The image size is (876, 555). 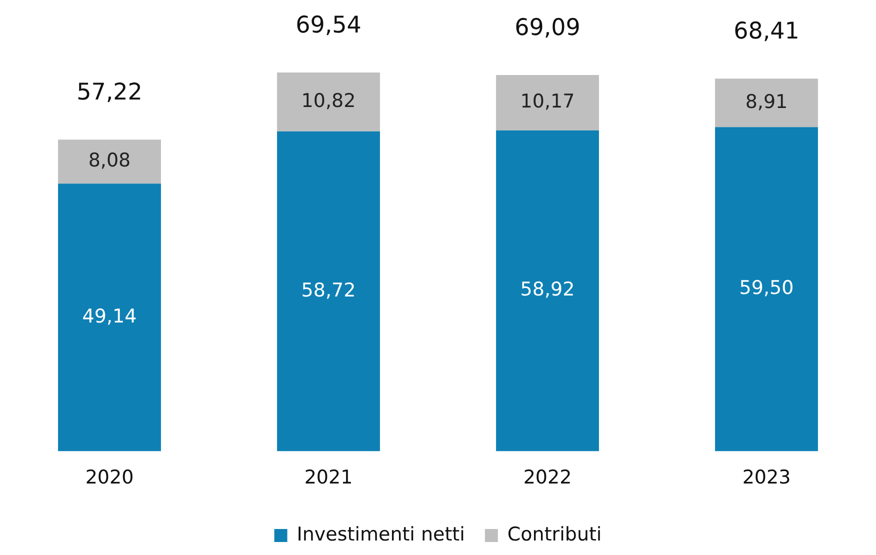 I want to click on data-label: 8,08, so click(x=109, y=161).